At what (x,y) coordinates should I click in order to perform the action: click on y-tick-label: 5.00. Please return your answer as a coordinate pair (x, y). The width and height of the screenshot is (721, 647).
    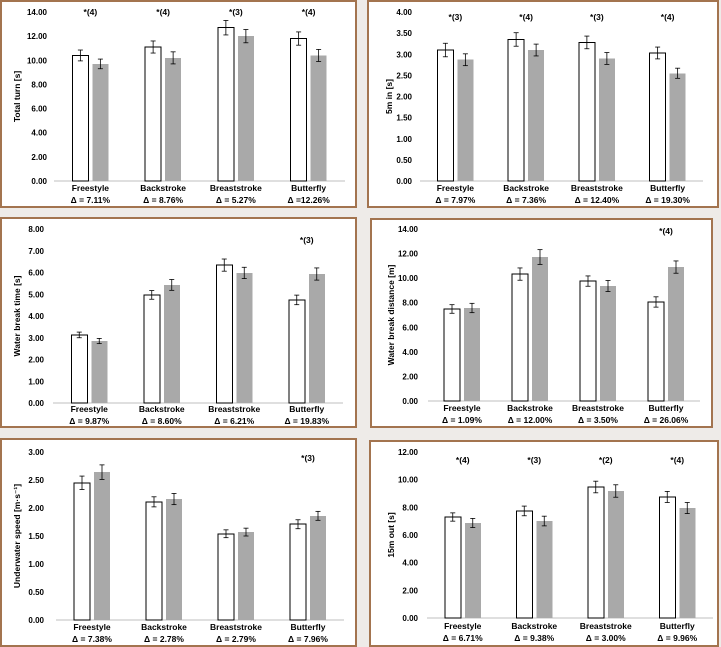
    Looking at the image, I should click on (36, 294).